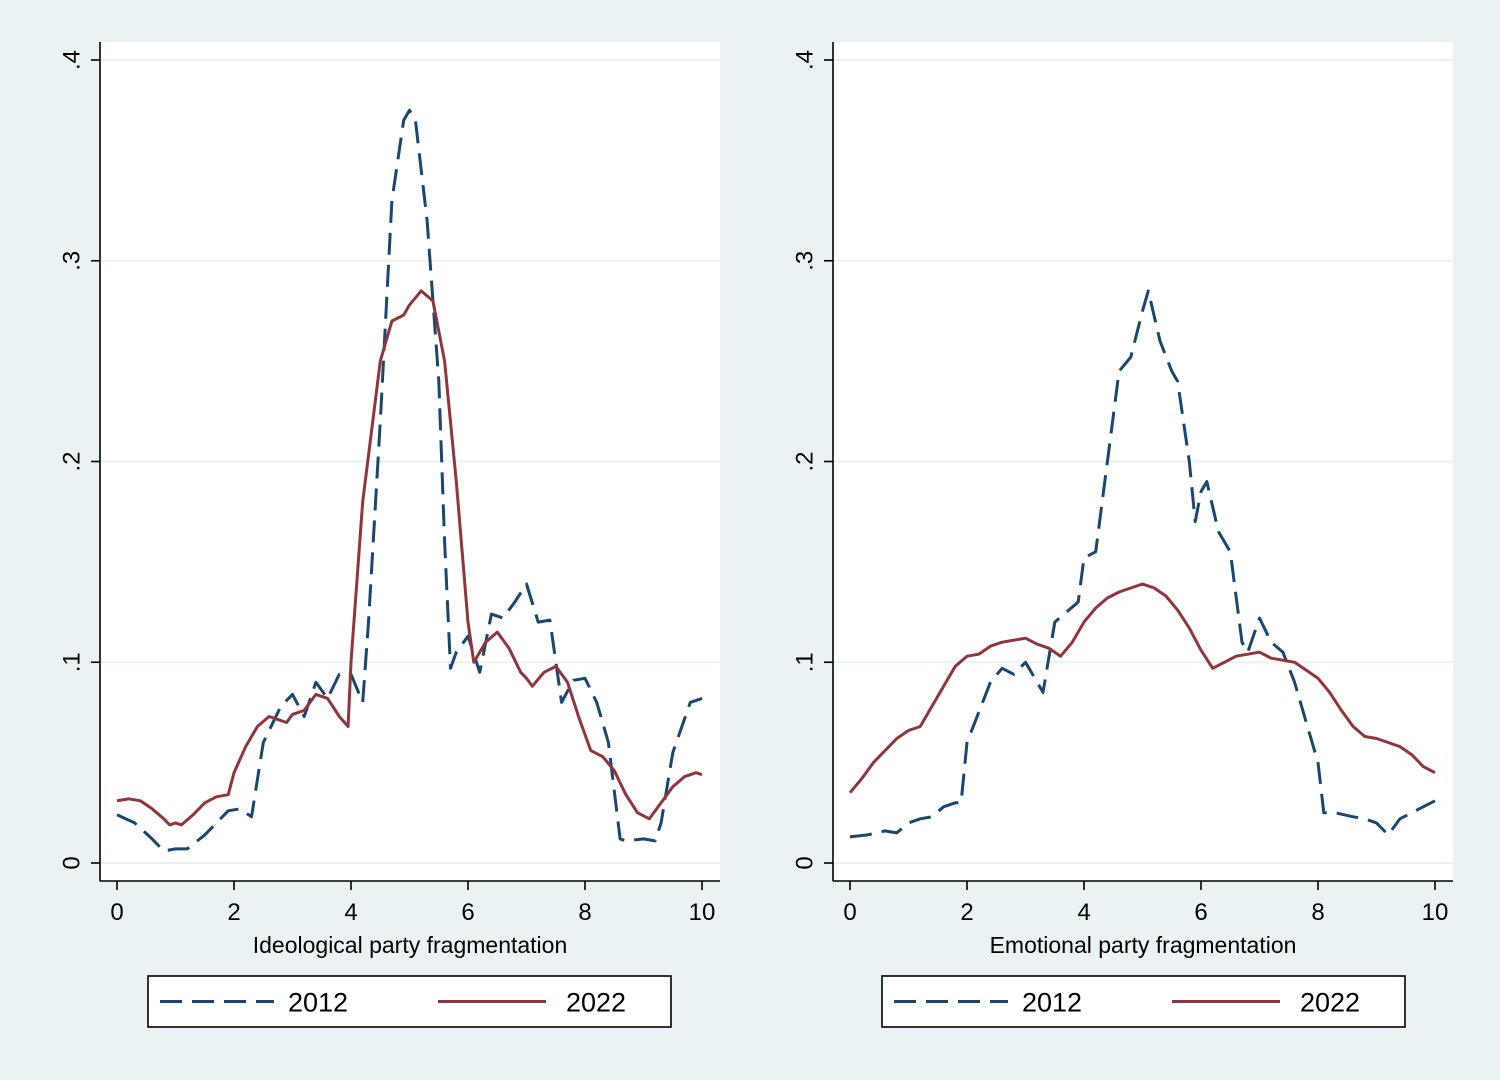 Image resolution: width=1500 pixels, height=1080 pixels. Describe the element at coordinates (410, 945) in the screenshot. I see `x-axis-title: Ideological party fragmentation` at that location.